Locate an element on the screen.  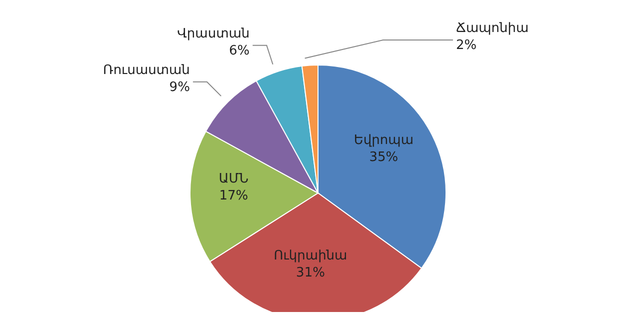
data-label: 17% is located at coordinates (233, 196).